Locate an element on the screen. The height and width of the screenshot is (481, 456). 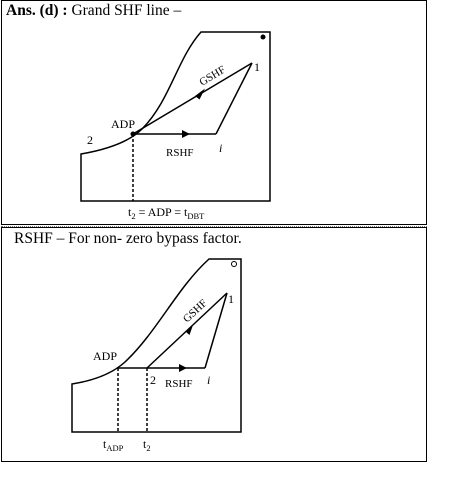
formula-sub-dbt: DBT is located at coordinates (196, 216).